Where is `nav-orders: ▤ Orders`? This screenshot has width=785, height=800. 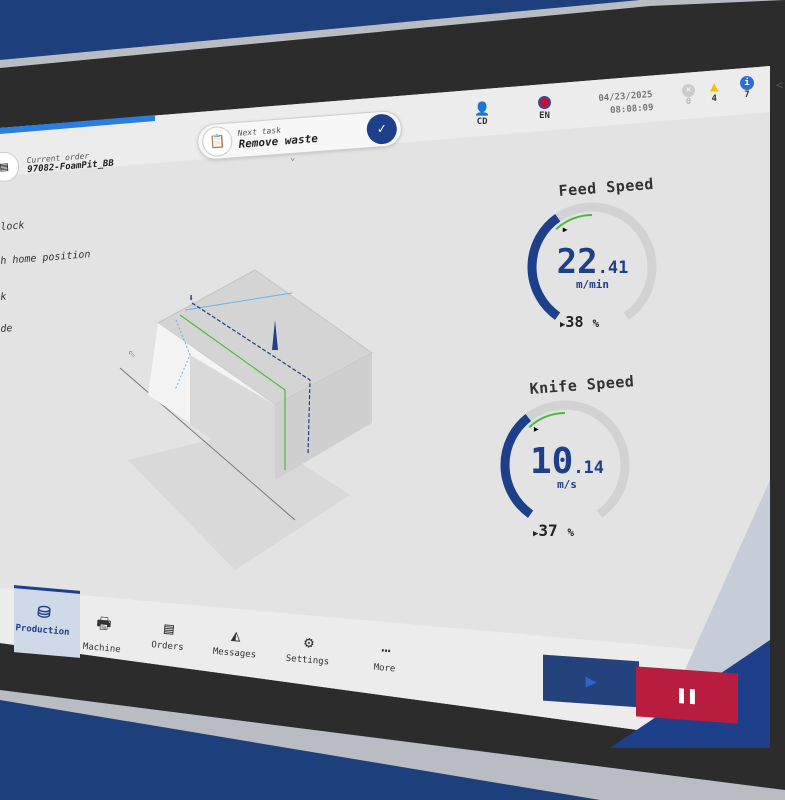
nav-orders: ▤ Orders is located at coordinates (168, 635).